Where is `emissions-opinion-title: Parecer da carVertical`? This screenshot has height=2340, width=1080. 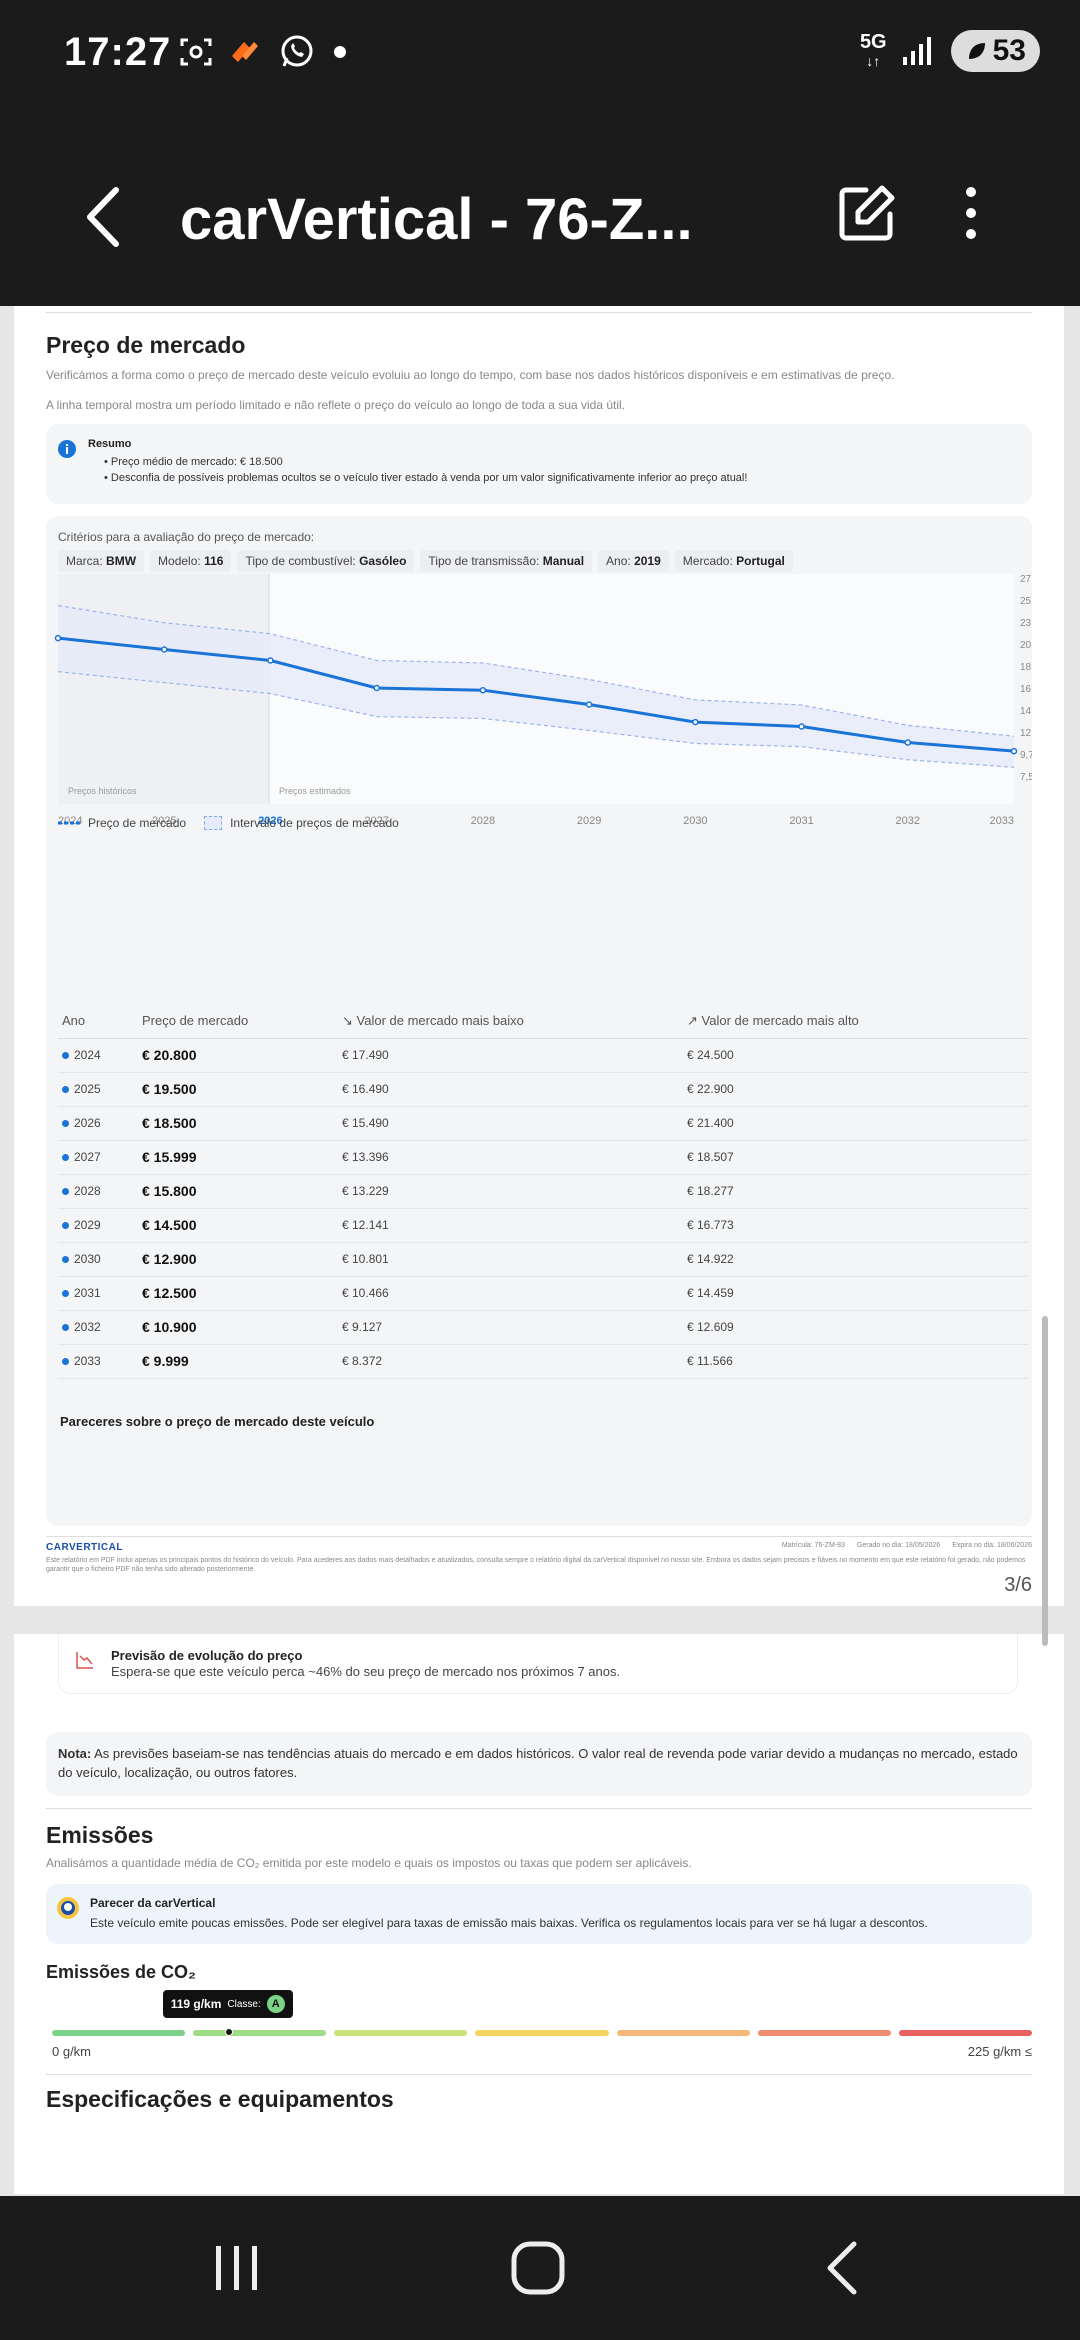
emissions-opinion-title: Parecer da carVertical is located at coordinates (153, 1903).